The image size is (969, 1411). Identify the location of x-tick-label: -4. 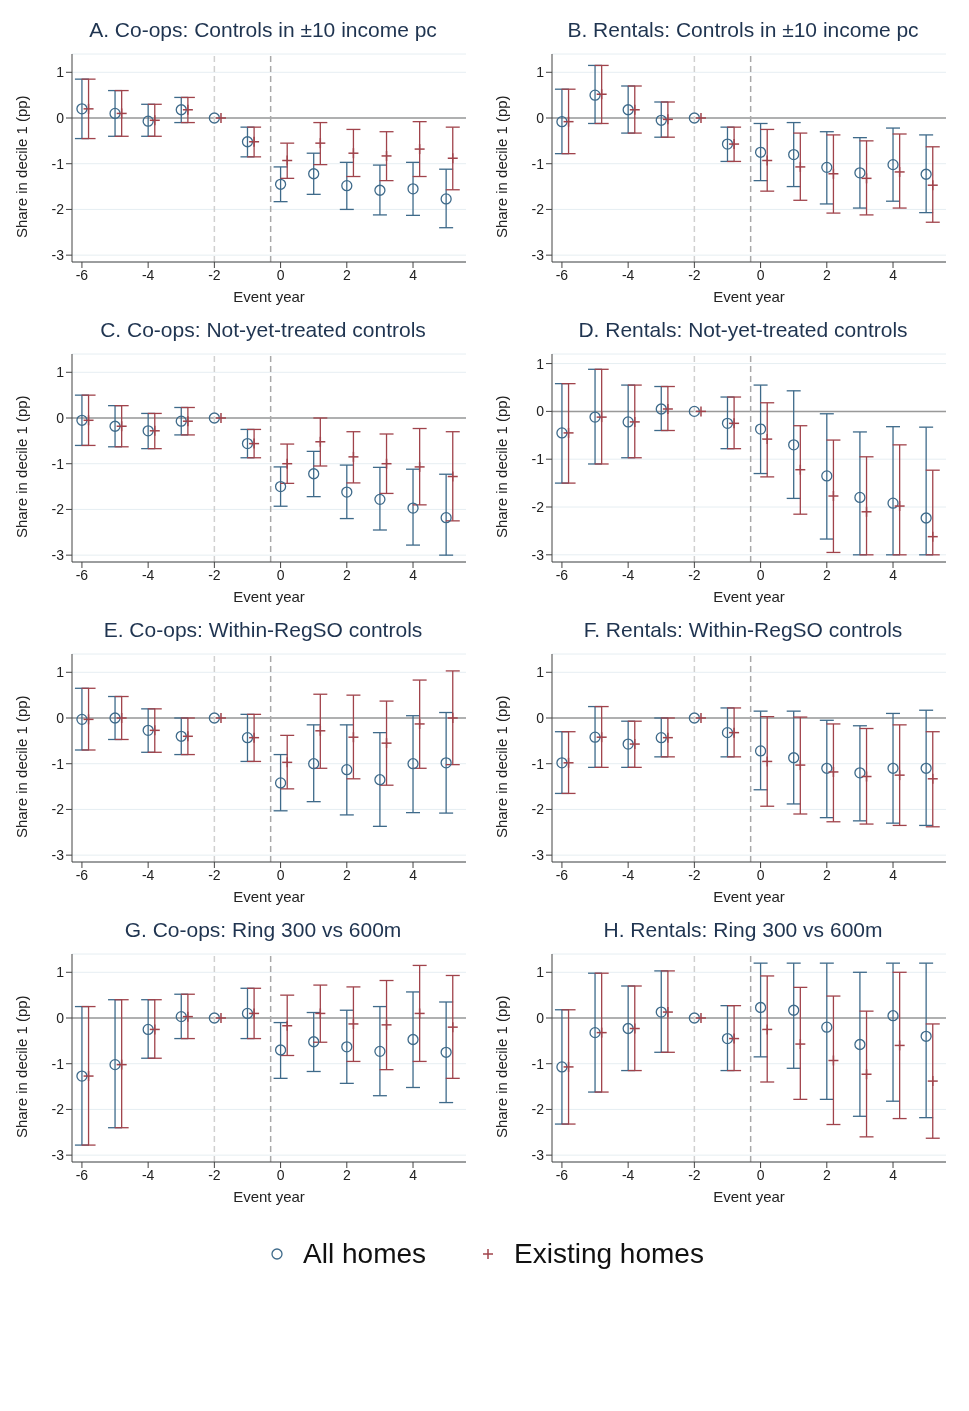
(628, 274).